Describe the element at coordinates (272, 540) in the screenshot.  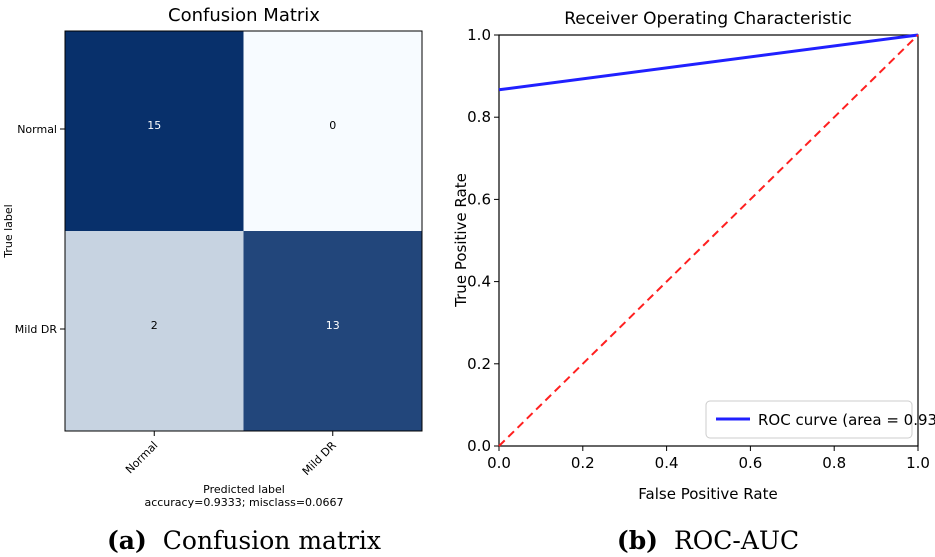
I see `caption-a-text: Confusion matrix` at that location.